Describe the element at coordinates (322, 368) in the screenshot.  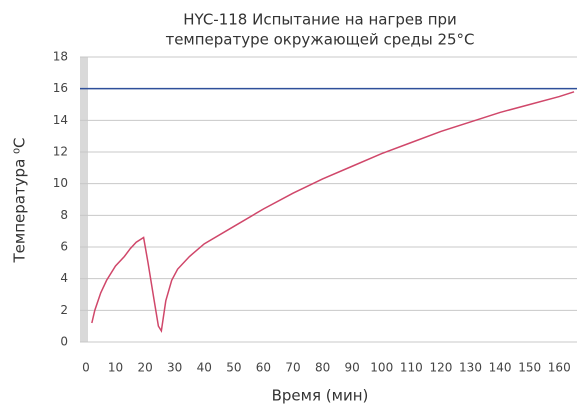
I see `x-tick-label: 80` at that location.